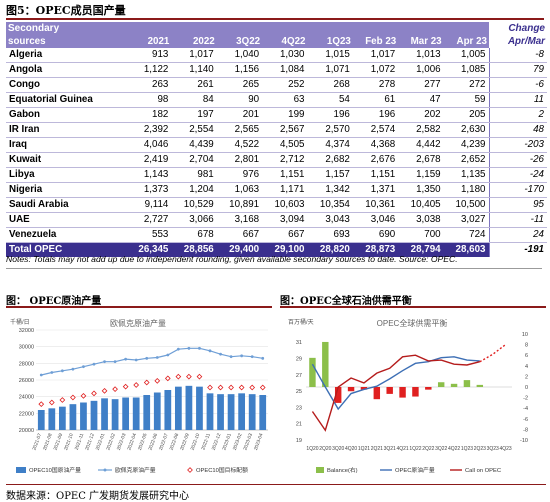  I want to click on row-value: 54, so click(330, 100).